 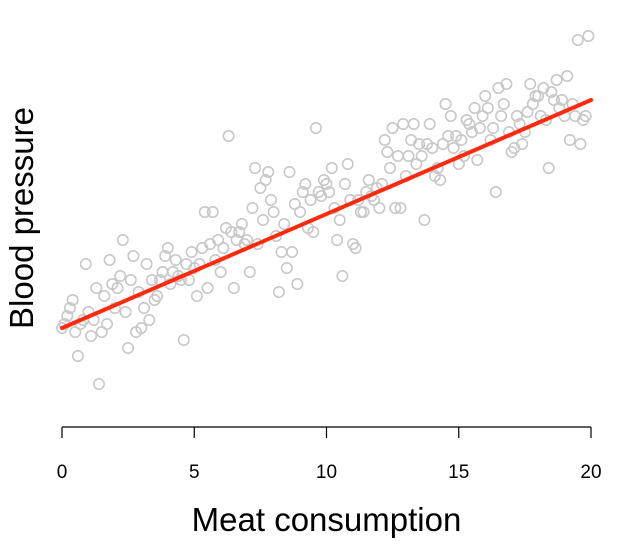 What do you see at coordinates (21, 218) in the screenshot?
I see `y-axis-title: Blood pressure` at bounding box center [21, 218].